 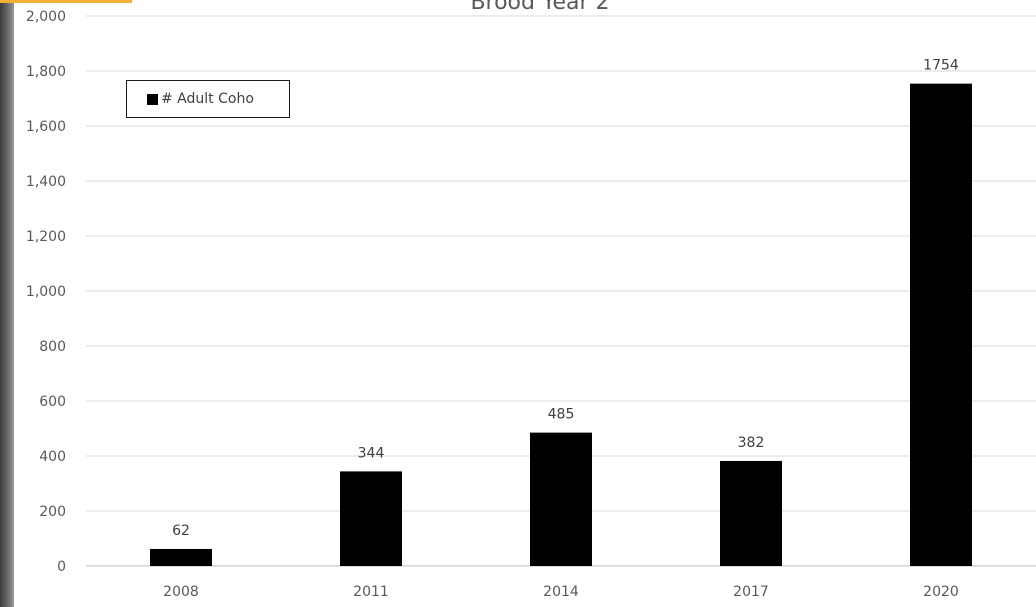 What do you see at coordinates (751, 443) in the screenshot?
I see `data-label: 382` at bounding box center [751, 443].